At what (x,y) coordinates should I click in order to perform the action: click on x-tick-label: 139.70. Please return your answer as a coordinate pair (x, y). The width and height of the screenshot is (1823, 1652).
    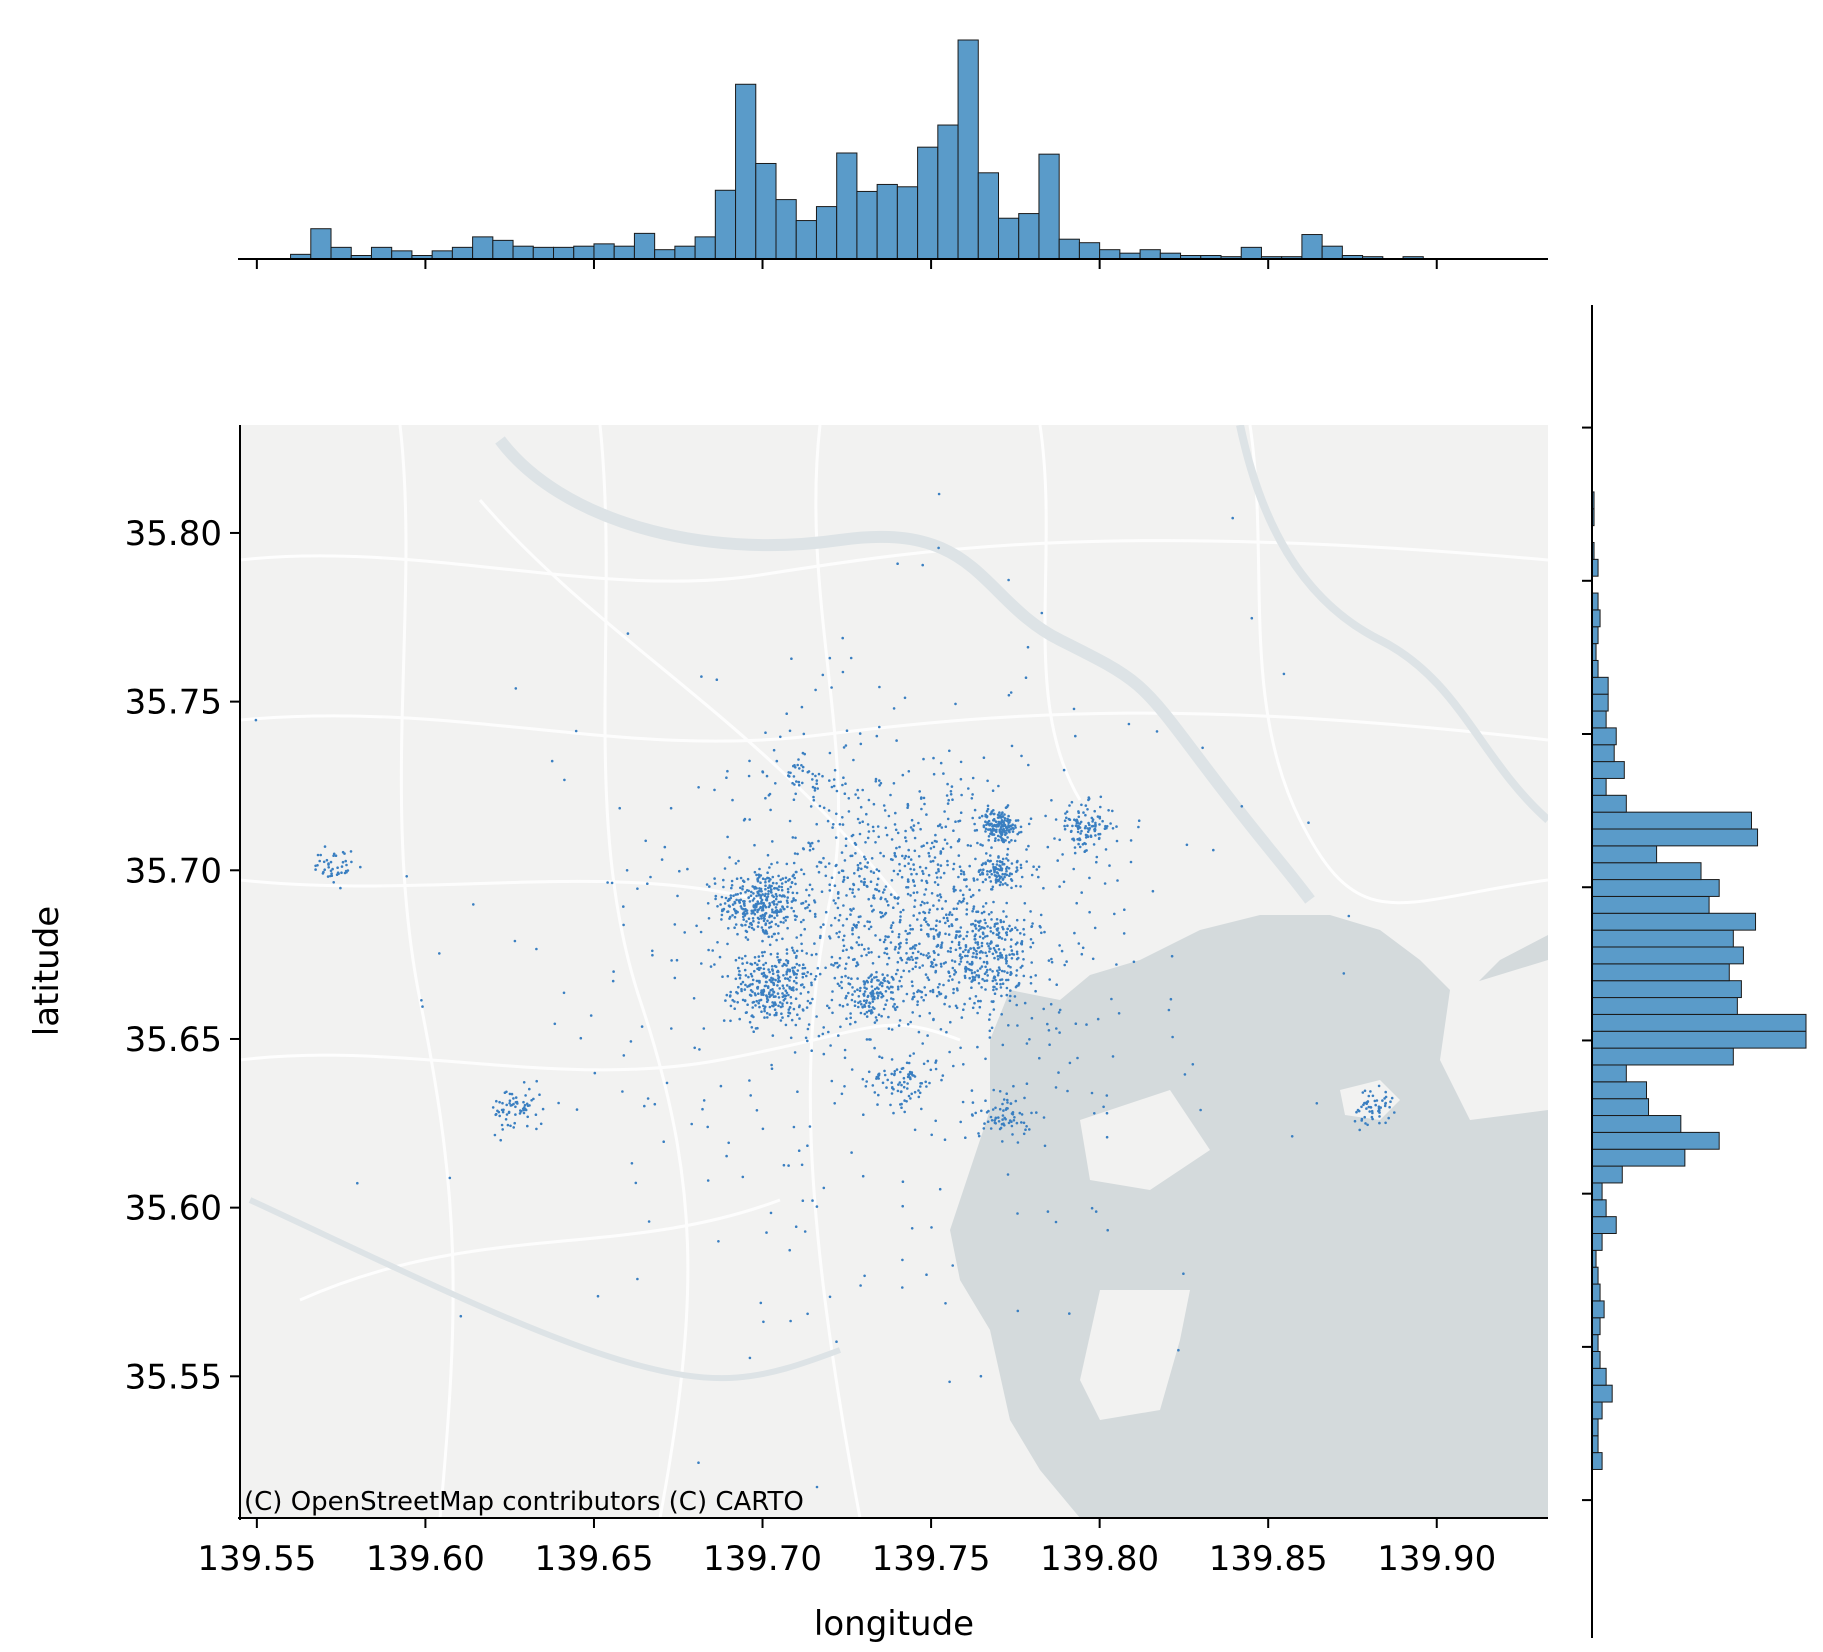
    Looking at the image, I should click on (762, 1559).